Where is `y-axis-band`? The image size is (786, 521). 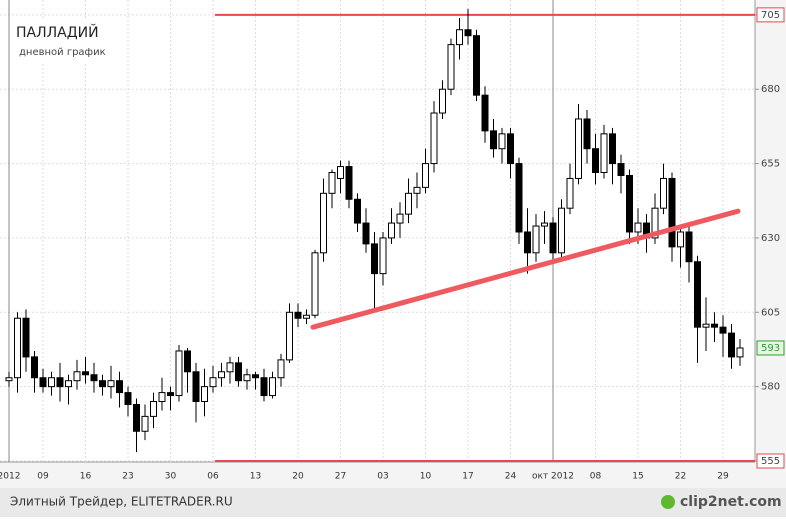 y-axis-band is located at coordinates (770, 244).